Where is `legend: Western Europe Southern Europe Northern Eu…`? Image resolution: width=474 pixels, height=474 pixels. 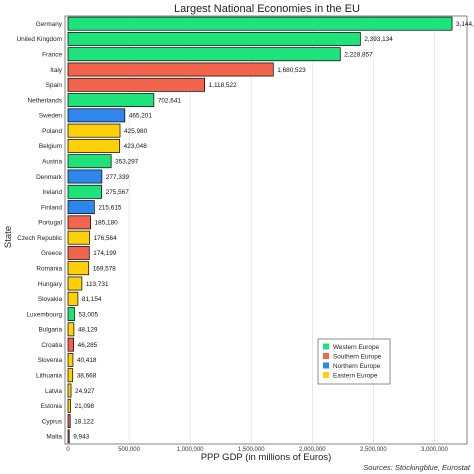 legend: Western Europe Southern Europe Northern Eu… is located at coordinates (354, 361).